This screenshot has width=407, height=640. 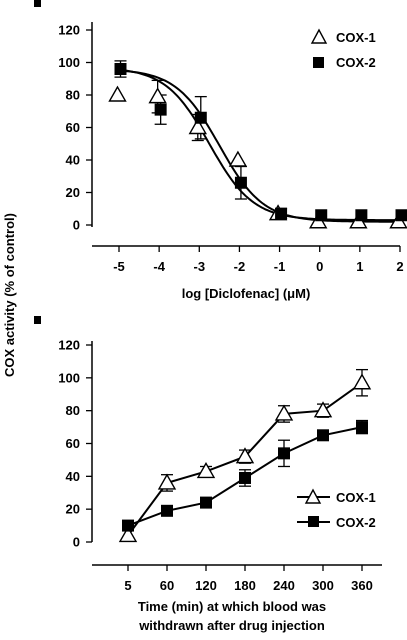 I want to click on panel-b-x-axis-label-line1: Time (min) at which blood was, so click(x=232, y=606).